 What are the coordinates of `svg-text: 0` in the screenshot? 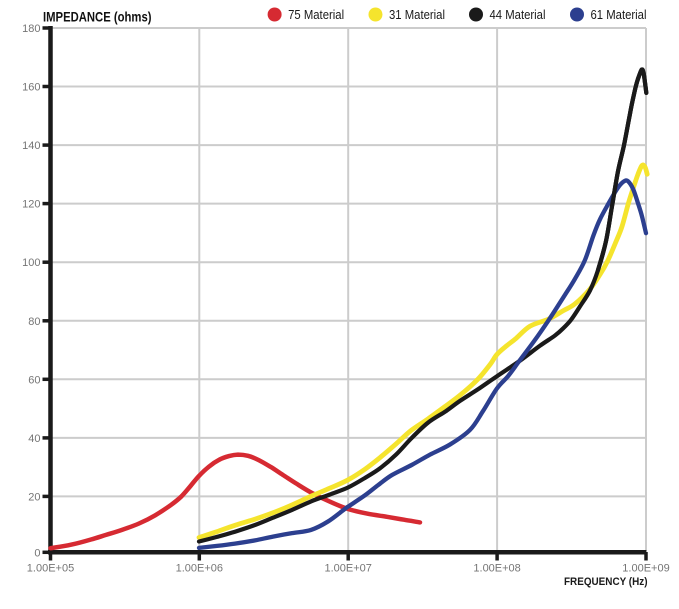 It's located at (37, 553).